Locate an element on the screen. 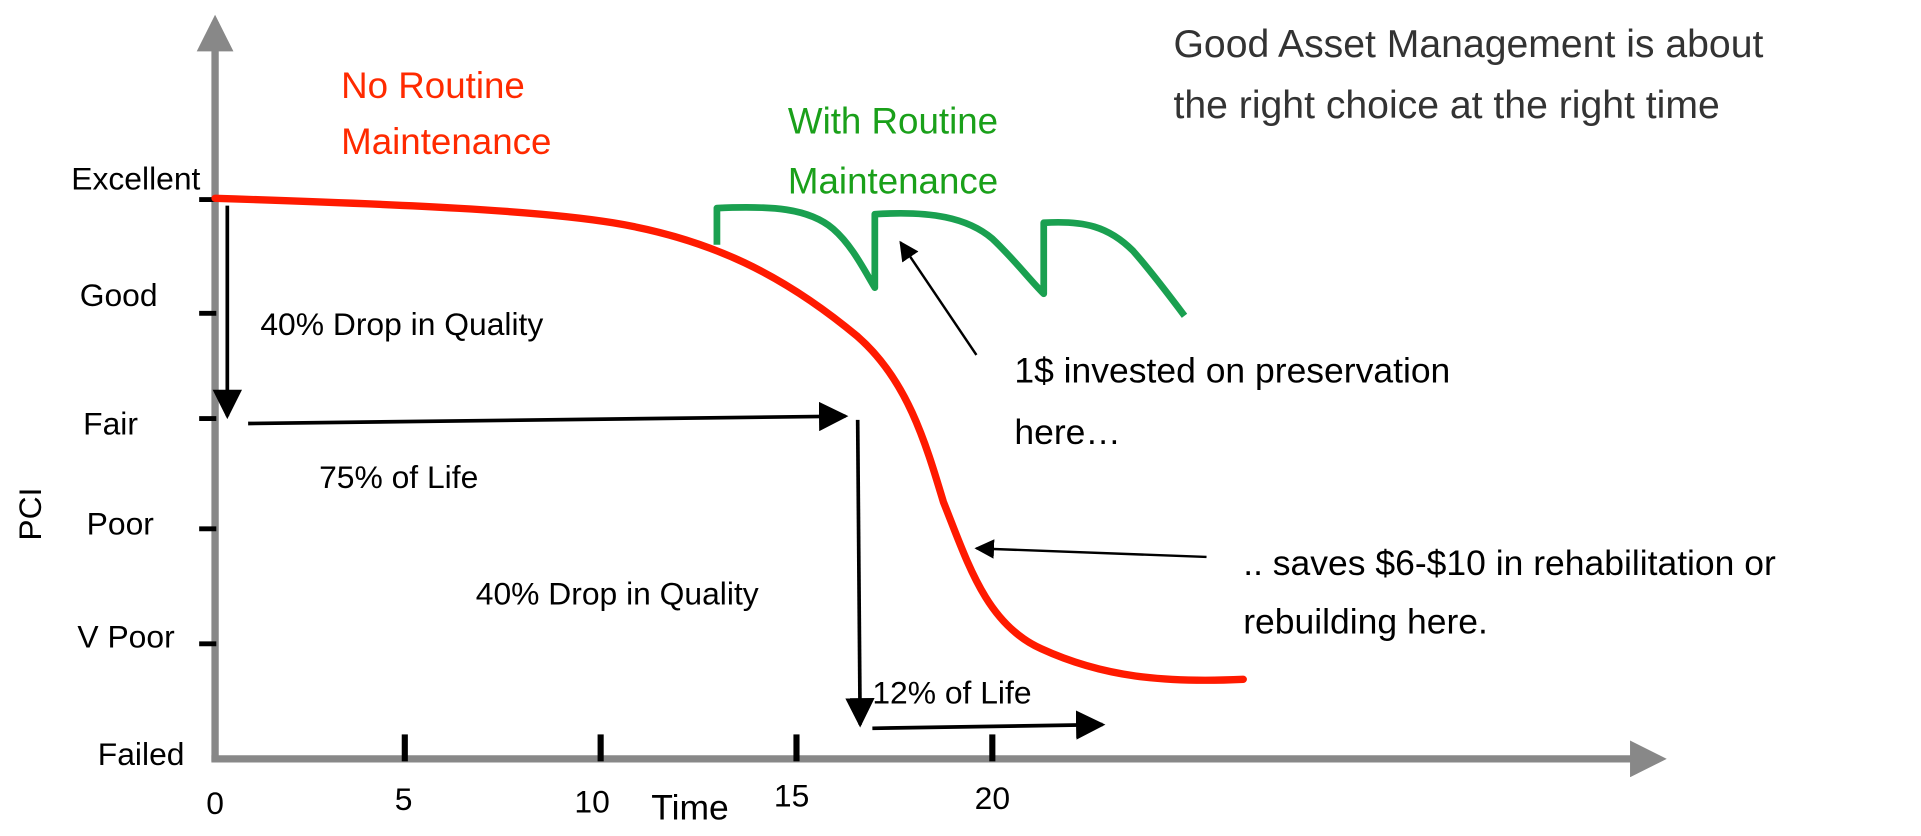  annotation: rebuilding here. is located at coordinates (1365, 622).